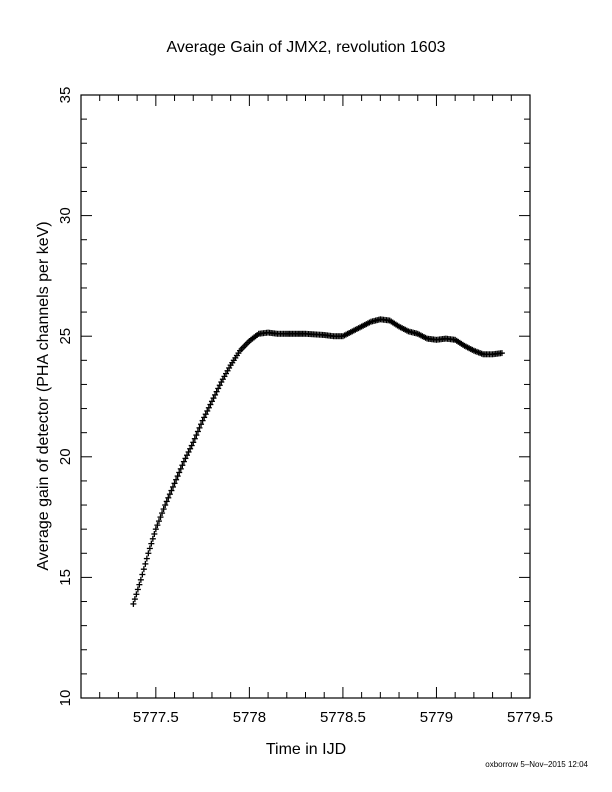  I want to click on footer-stamp: oxborrow 5–Nov–2015 12:04, so click(536, 764).